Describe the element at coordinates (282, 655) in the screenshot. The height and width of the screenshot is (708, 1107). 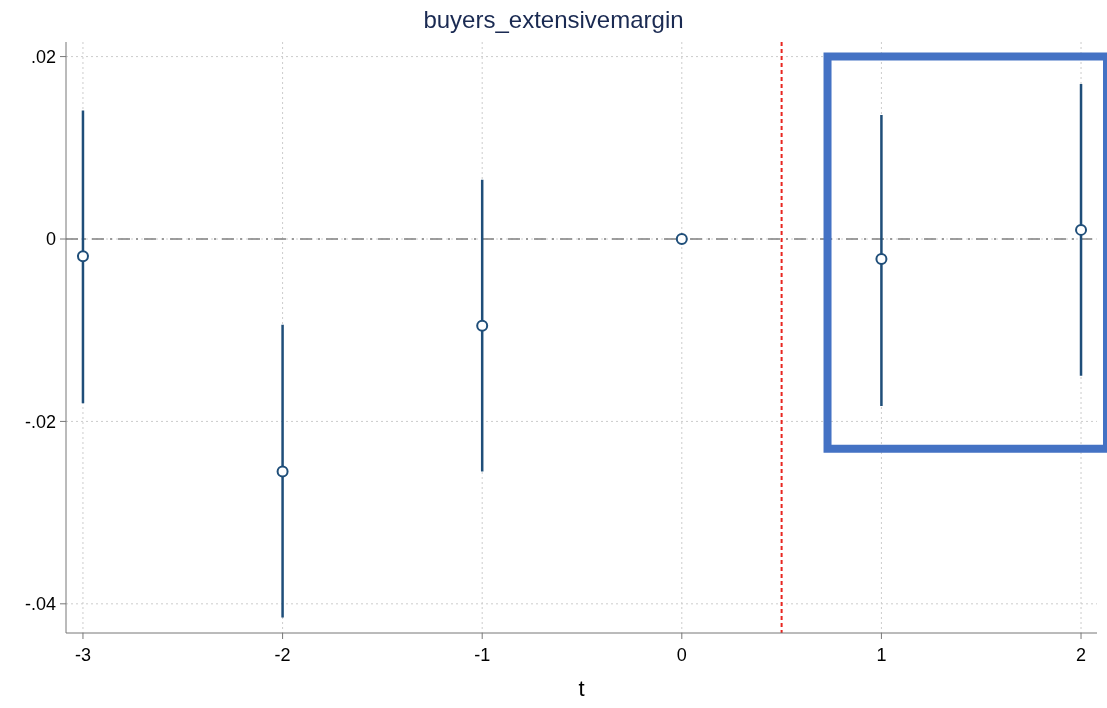
I see `x-tick-label: -2` at that location.